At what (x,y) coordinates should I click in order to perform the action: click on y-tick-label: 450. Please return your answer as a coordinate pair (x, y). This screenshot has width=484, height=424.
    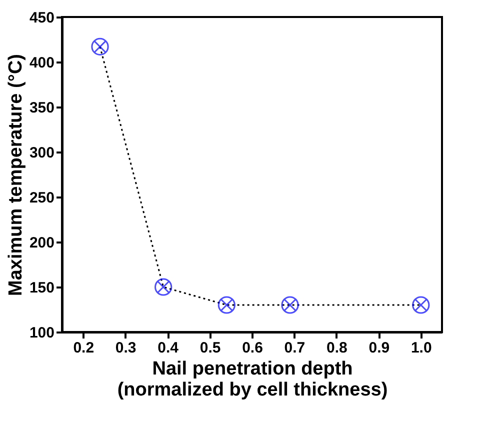
    Looking at the image, I should click on (41, 18).